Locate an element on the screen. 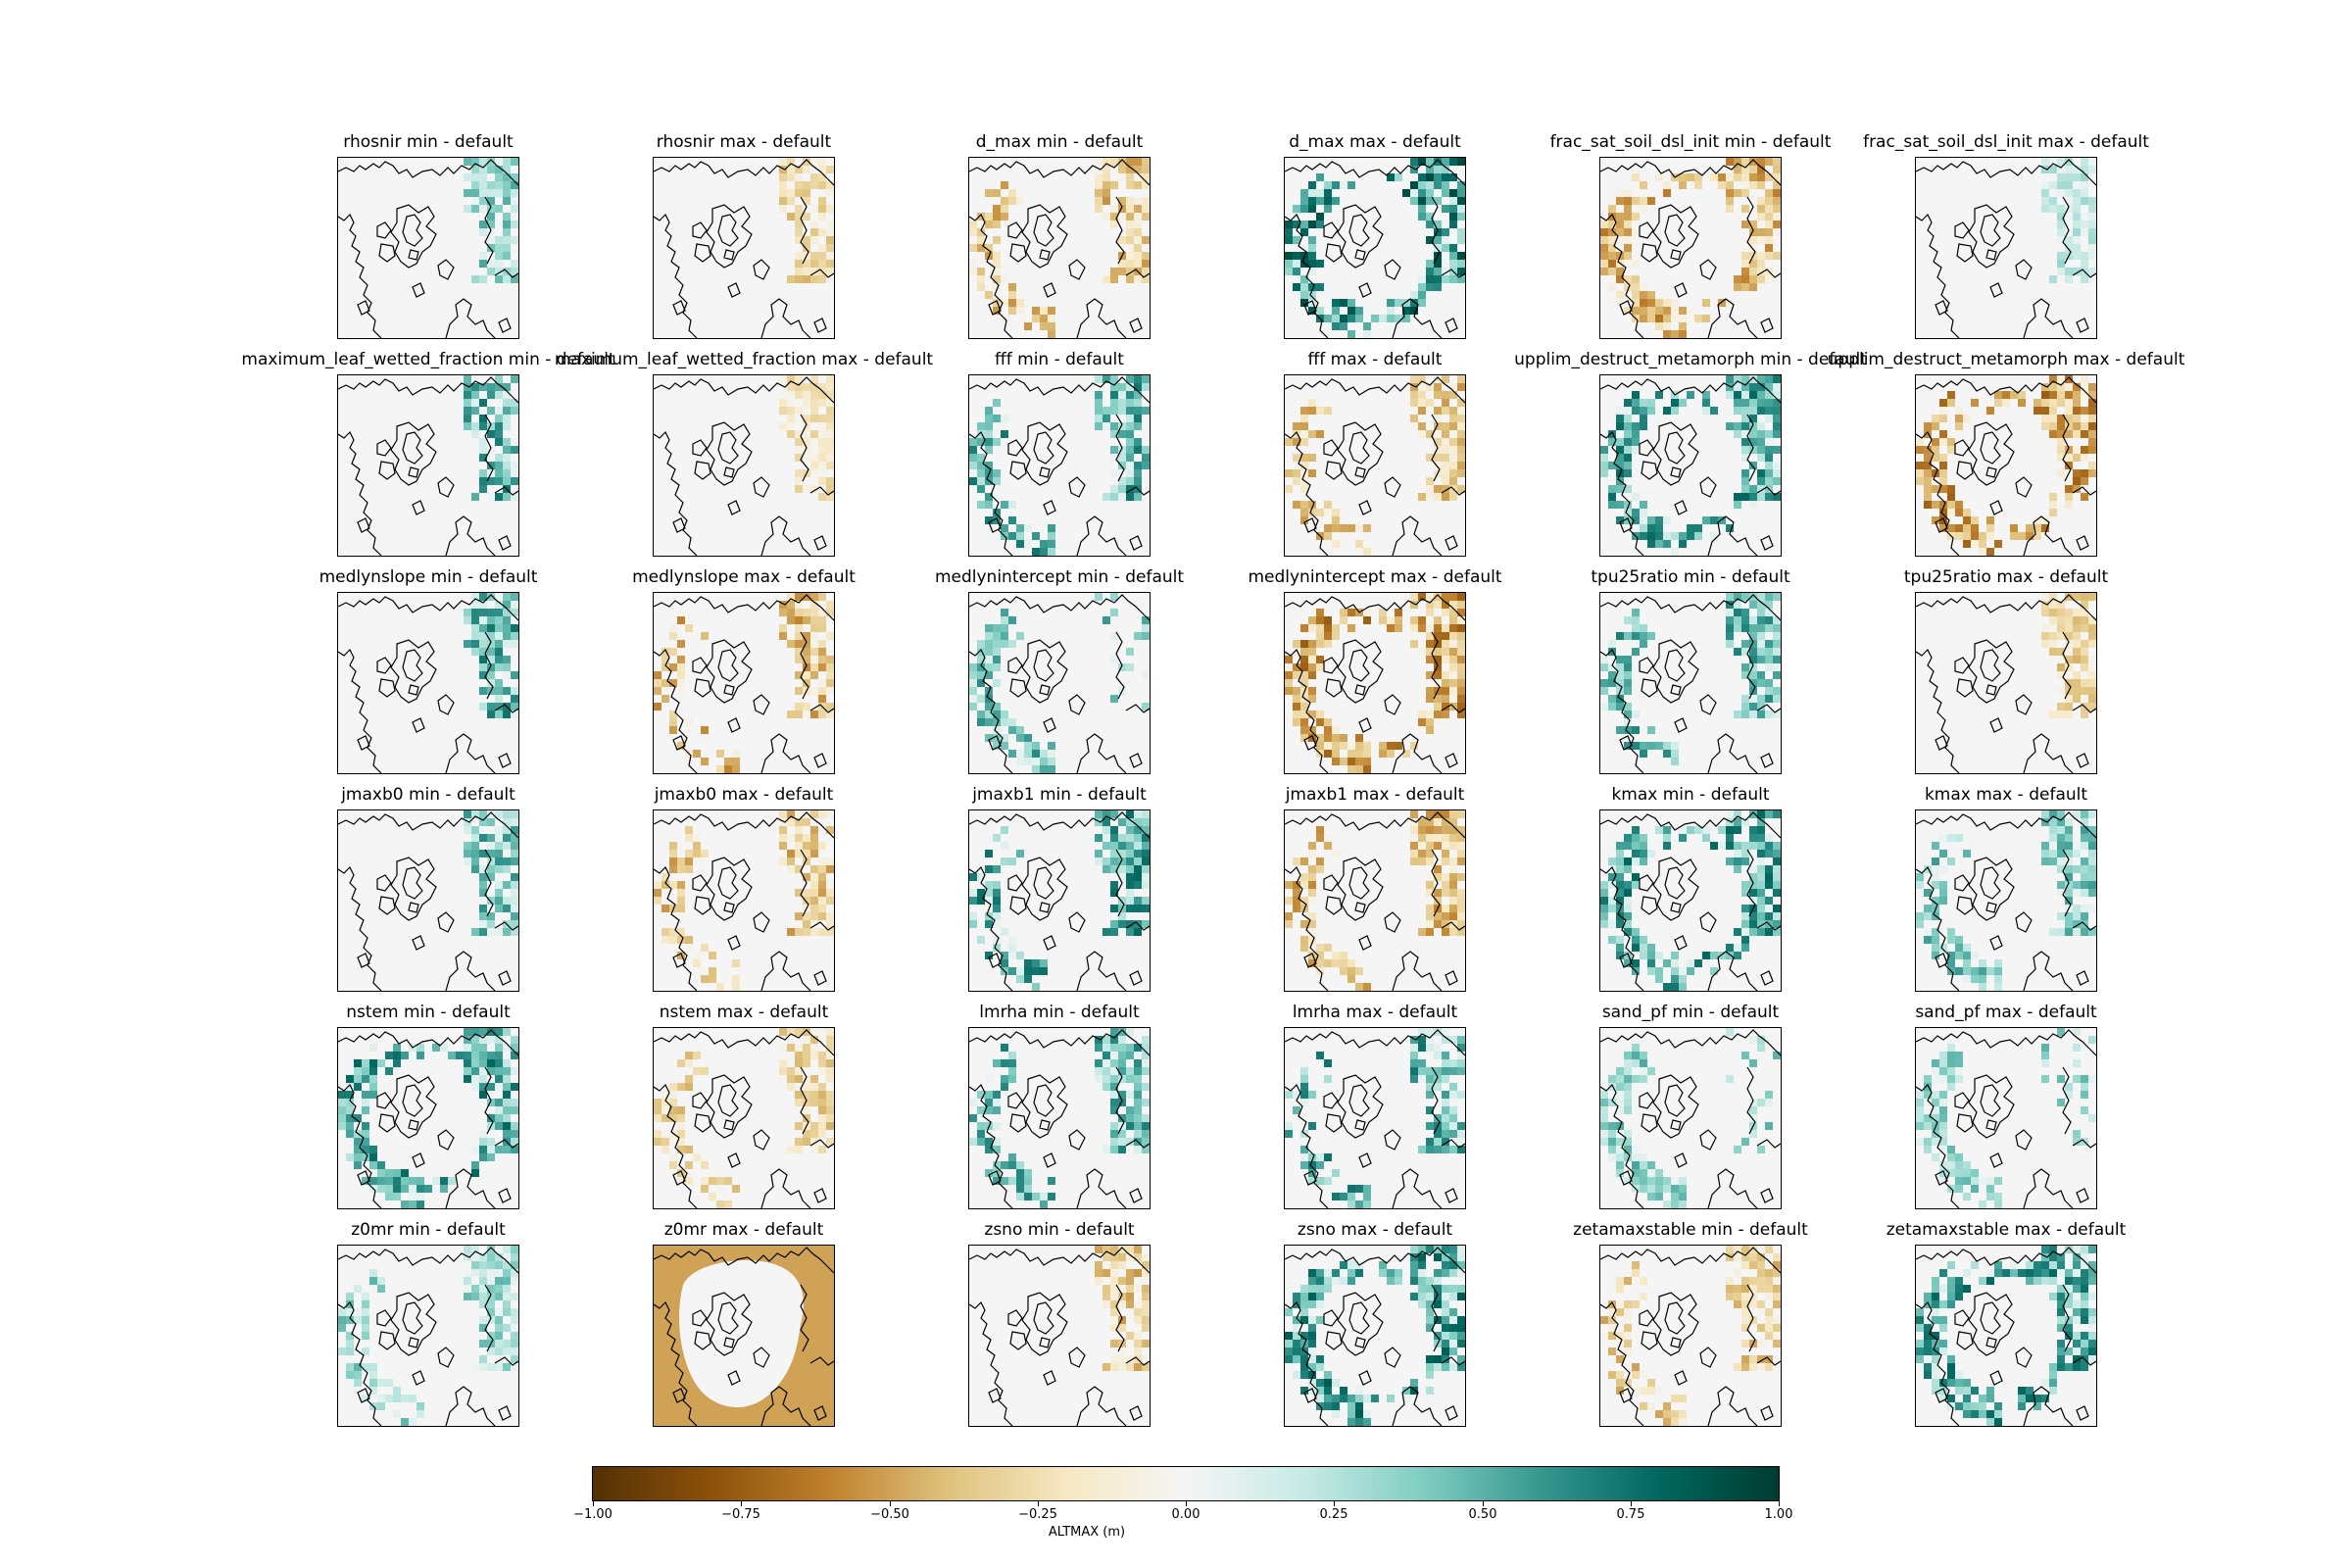 The width and height of the screenshot is (2352, 1568). coastlines is located at coordinates (2006, 248).